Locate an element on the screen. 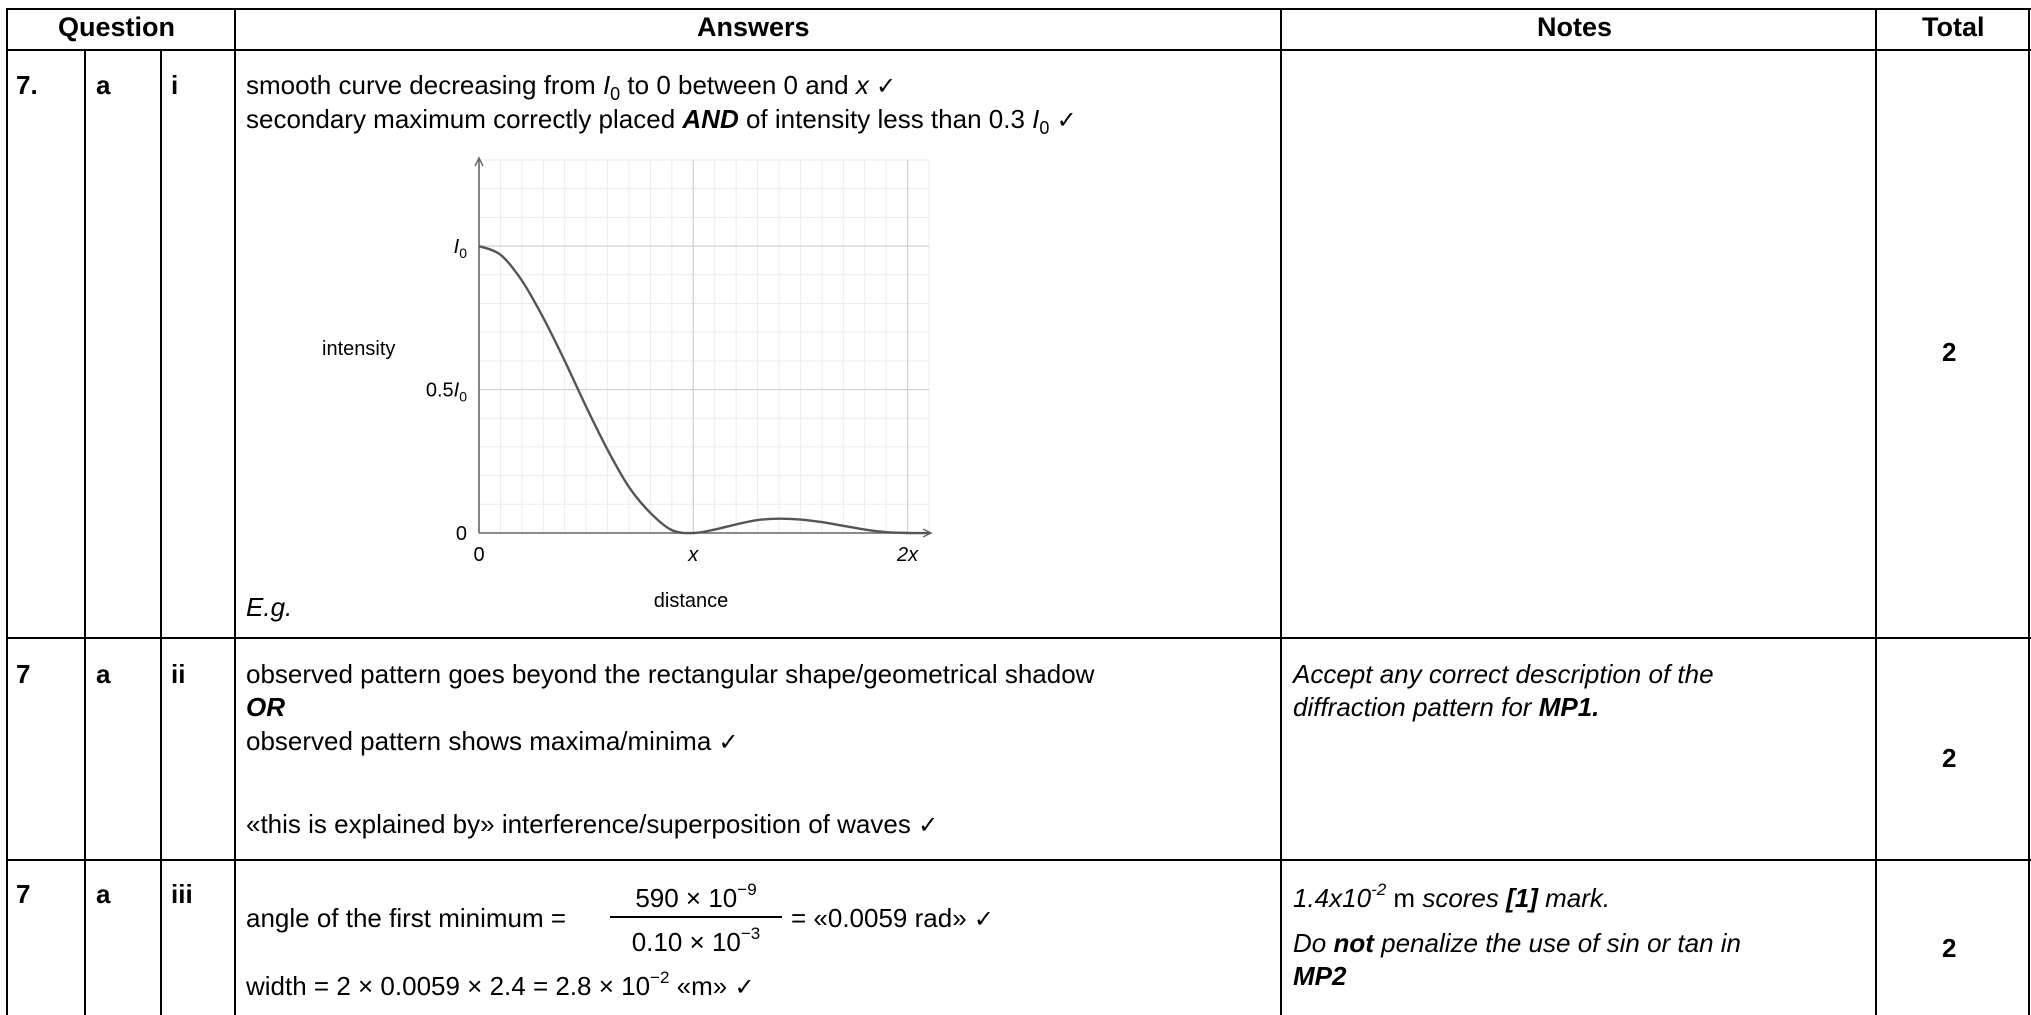  or-keyword: OR is located at coordinates (265, 707).